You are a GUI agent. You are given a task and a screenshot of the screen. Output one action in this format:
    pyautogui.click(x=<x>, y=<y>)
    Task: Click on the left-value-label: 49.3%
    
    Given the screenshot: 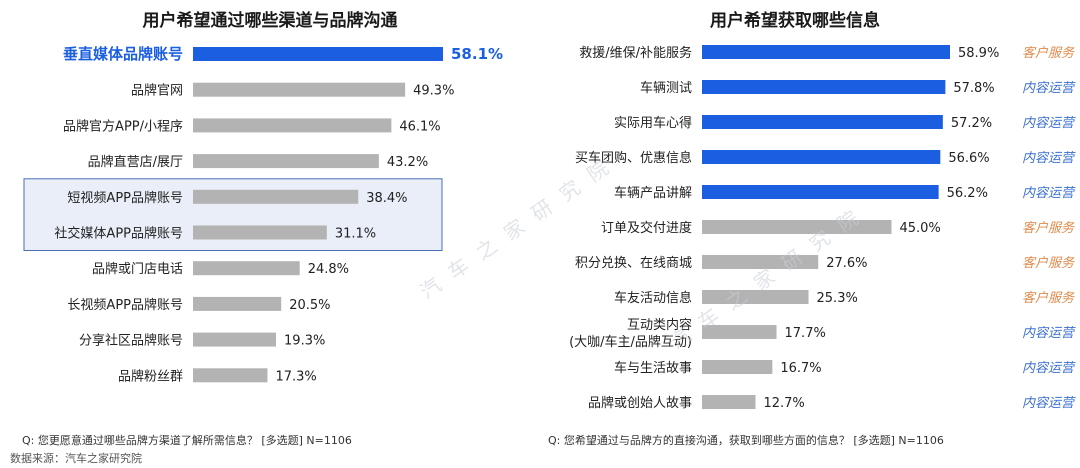 What is the action you would take?
    pyautogui.click(x=433, y=91)
    